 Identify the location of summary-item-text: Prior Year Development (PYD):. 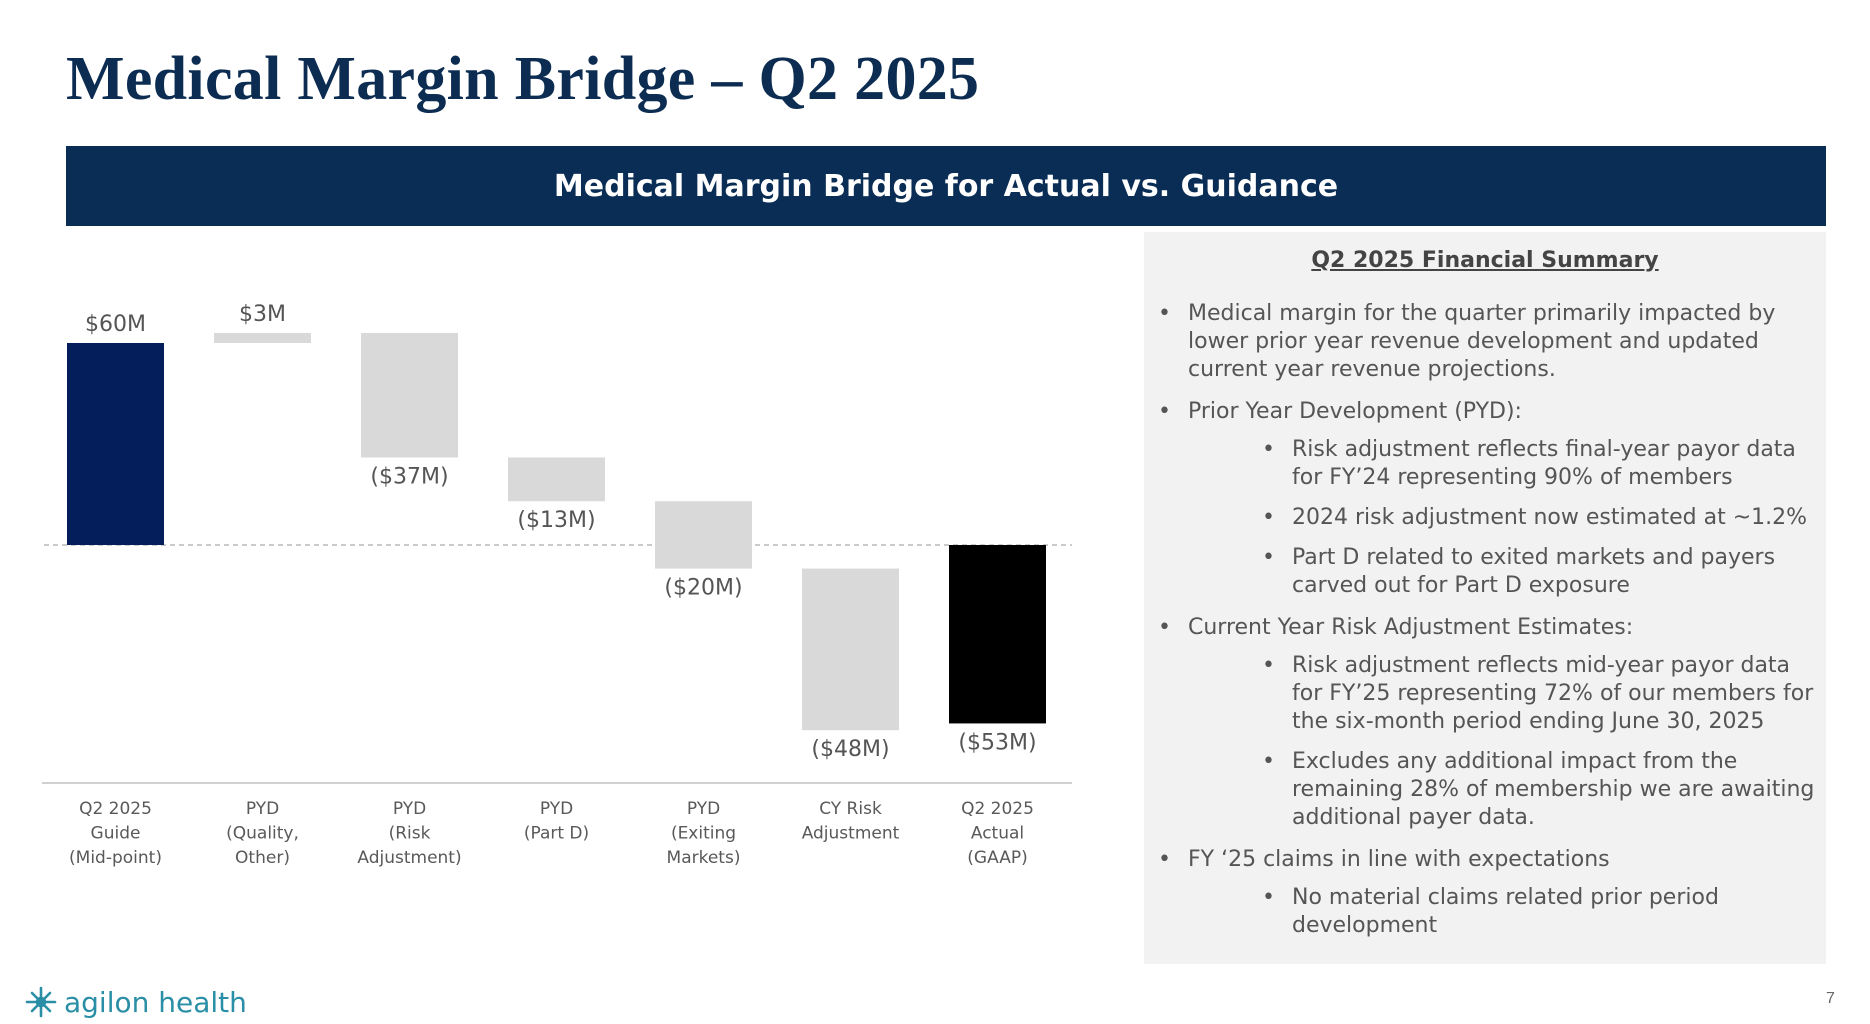
(1355, 411).